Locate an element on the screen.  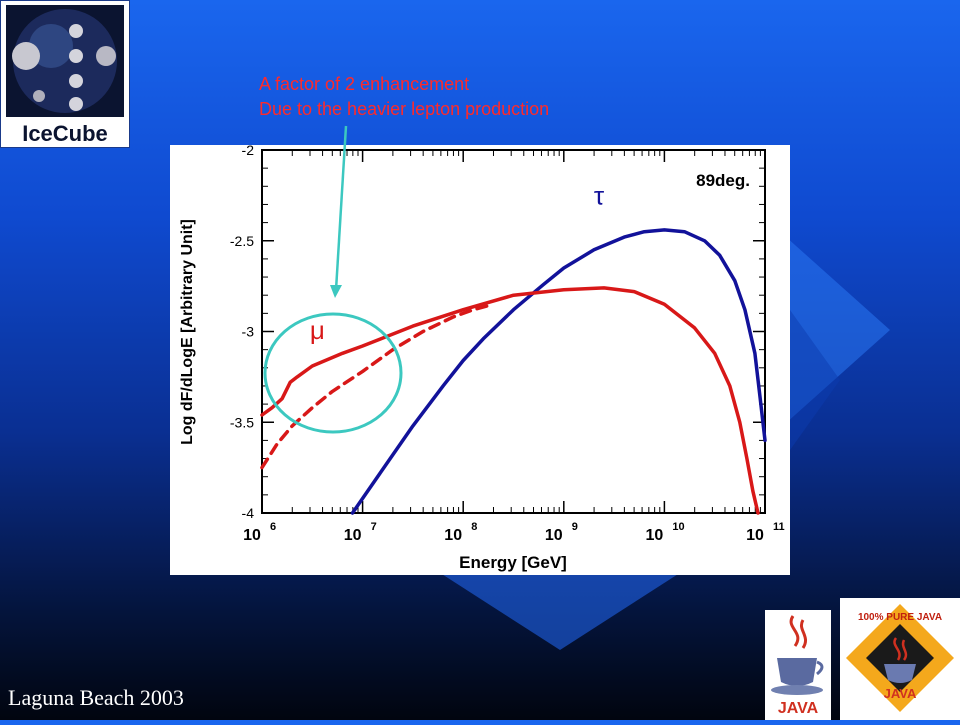
y-tick-label: -2.5 is located at coordinates (242, 241).